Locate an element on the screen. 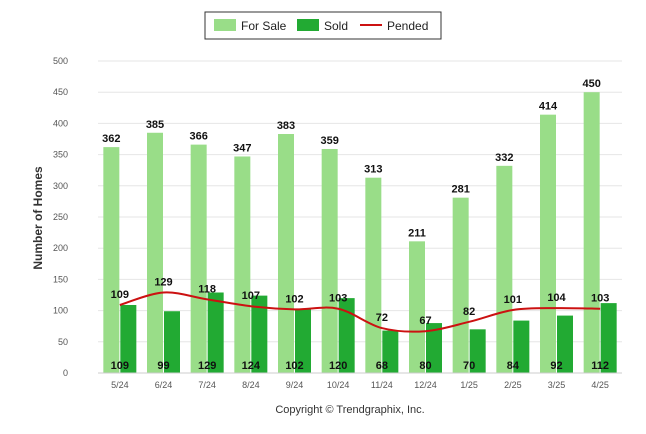 Image resolution: width=646 pixels, height=434 pixels. legend-swatch-for-sale is located at coordinates (225, 25).